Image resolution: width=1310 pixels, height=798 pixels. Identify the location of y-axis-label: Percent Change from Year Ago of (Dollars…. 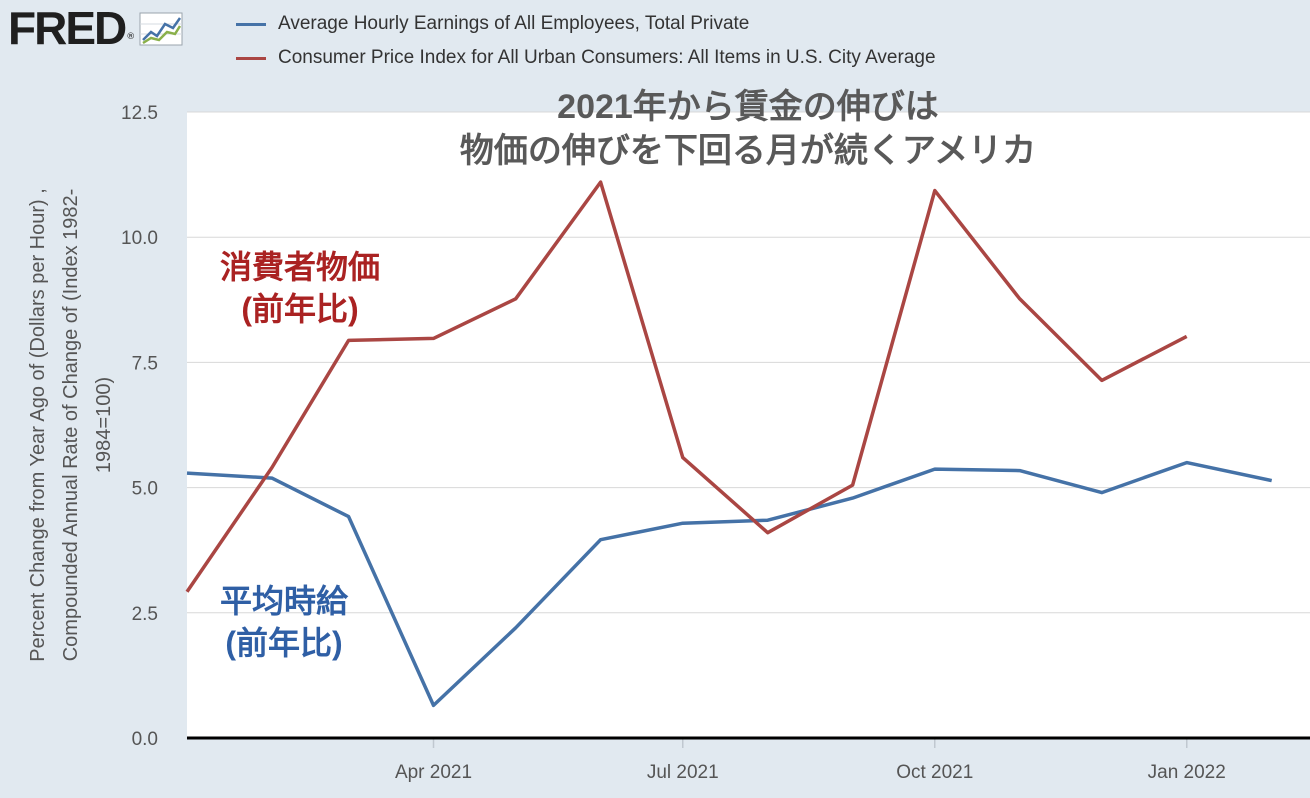
(71, 425).